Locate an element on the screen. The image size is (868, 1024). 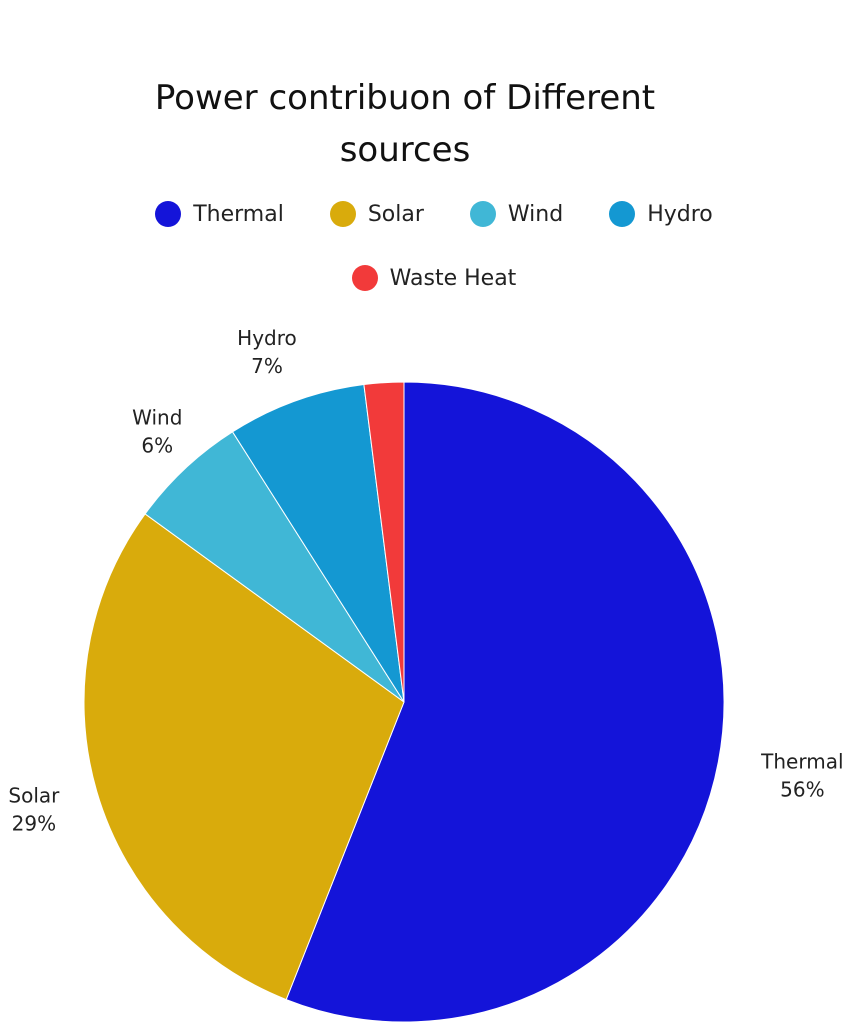
legend-label-hydro: Hydro is located at coordinates (680, 214).